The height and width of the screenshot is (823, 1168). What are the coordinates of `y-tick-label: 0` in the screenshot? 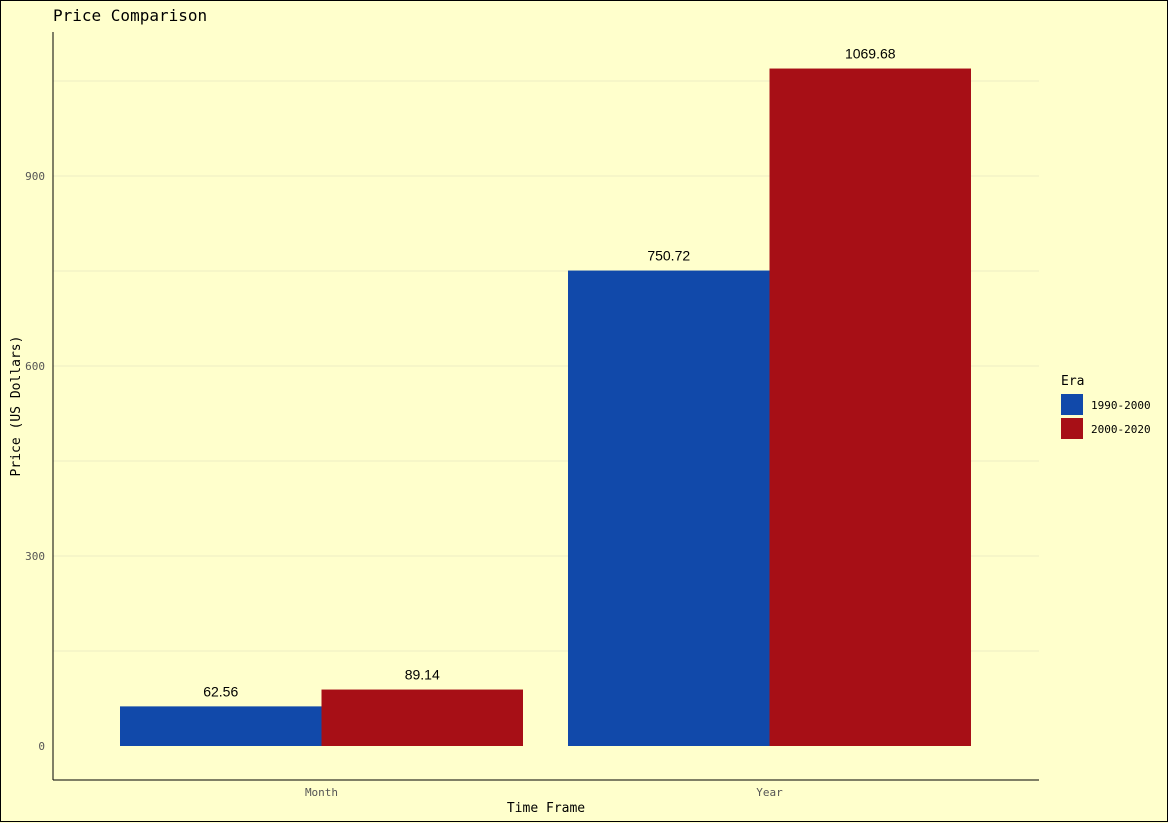 It's located at (41, 746).